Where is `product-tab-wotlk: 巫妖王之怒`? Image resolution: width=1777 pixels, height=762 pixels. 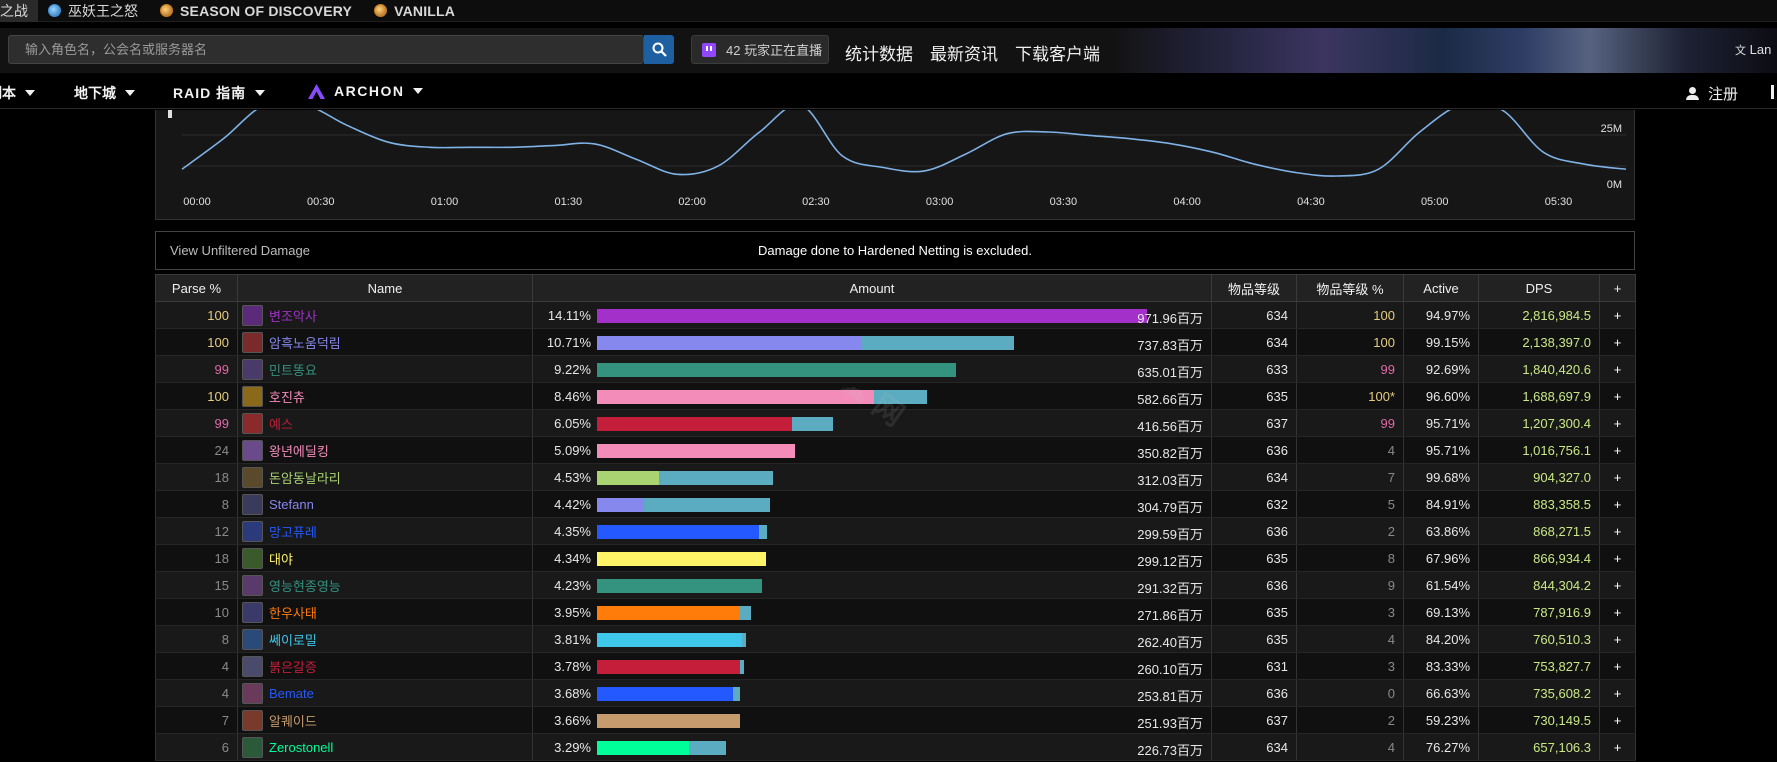 product-tab-wotlk: 巫妖王之怒 is located at coordinates (94, 11).